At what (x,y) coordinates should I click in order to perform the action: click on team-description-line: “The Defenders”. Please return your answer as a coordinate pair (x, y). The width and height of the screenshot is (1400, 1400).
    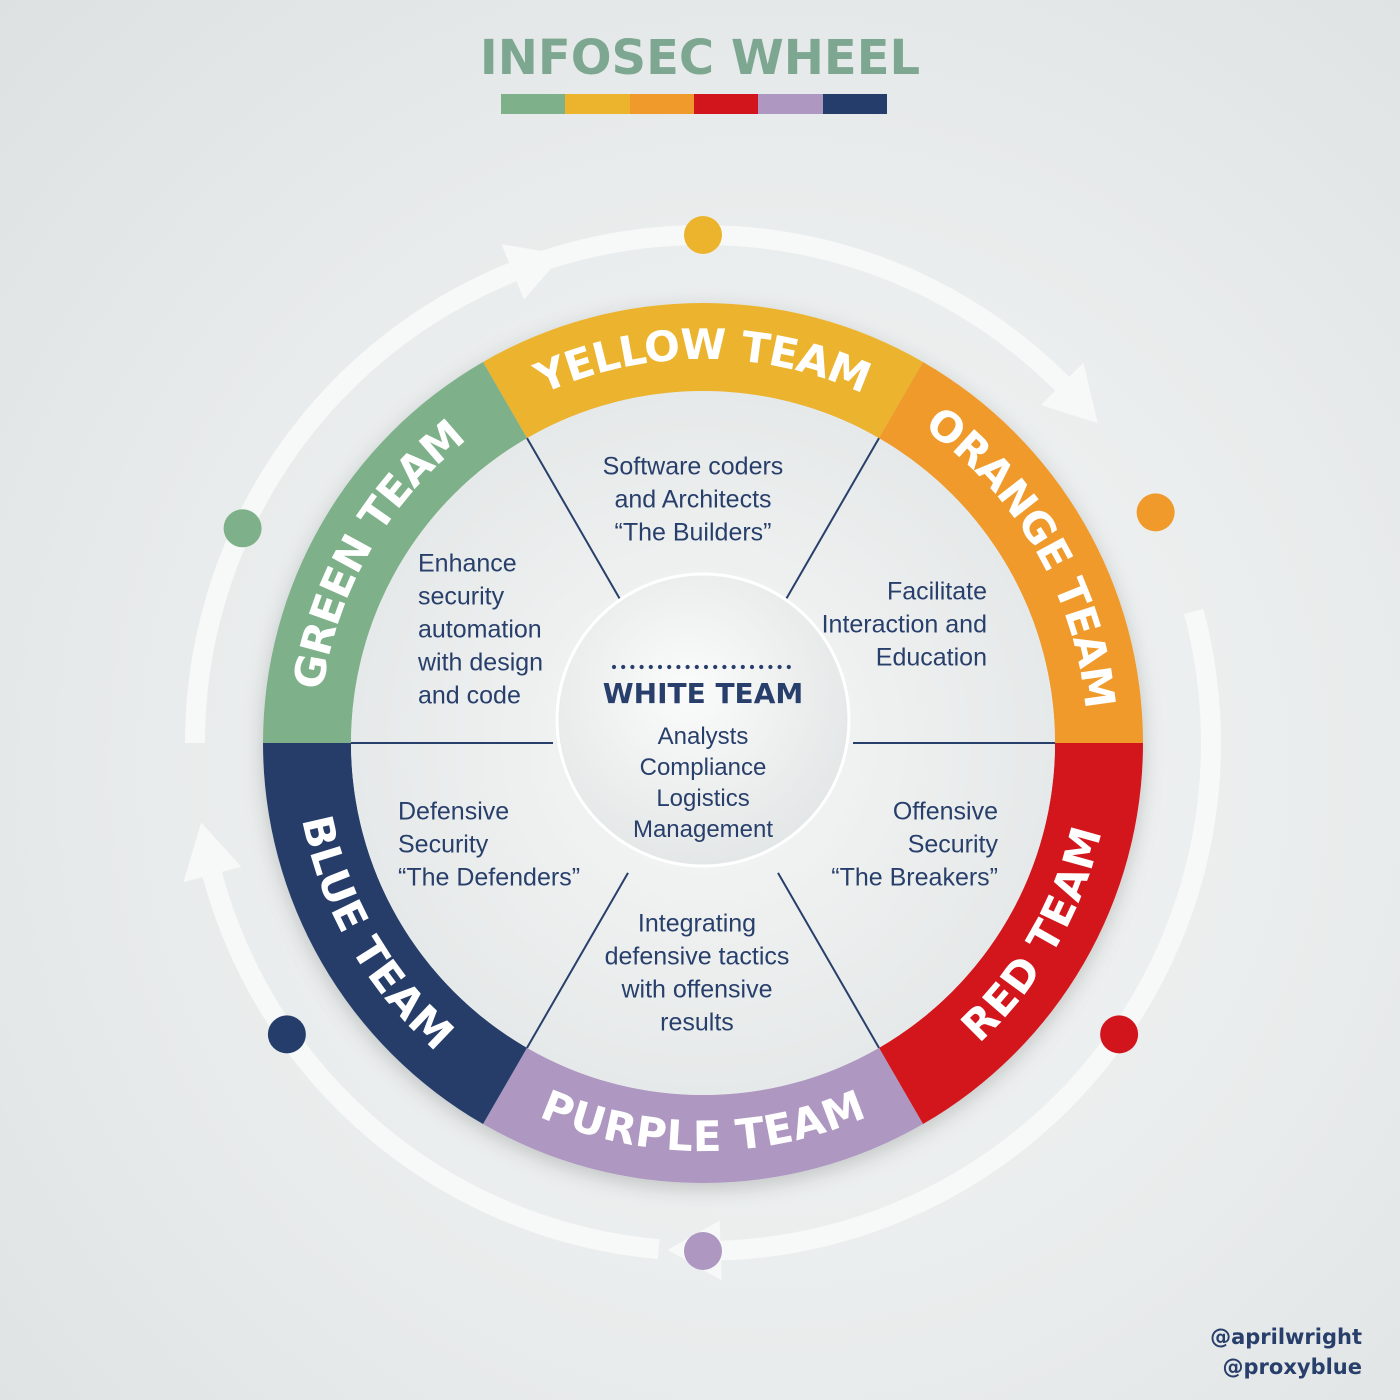
    Looking at the image, I should click on (489, 878).